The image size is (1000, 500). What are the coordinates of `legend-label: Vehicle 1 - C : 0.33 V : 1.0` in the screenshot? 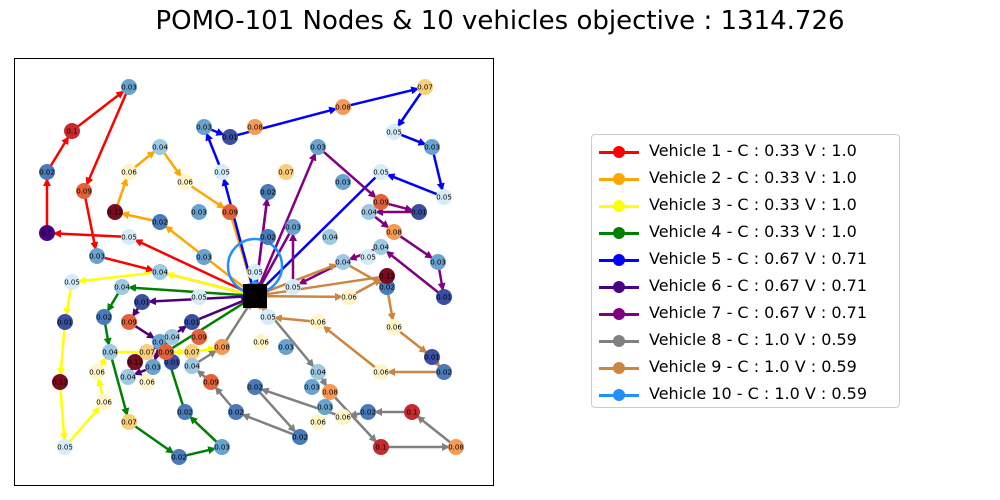 It's located at (753, 150).